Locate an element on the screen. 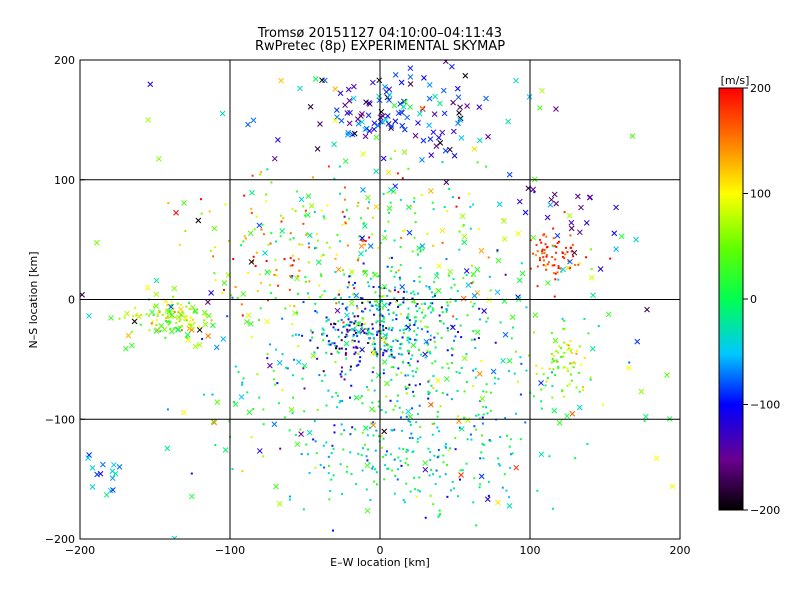 Image resolution: width=800 pixels, height=600 pixels. x-axis-label: E–W location [km] is located at coordinates (380, 562).